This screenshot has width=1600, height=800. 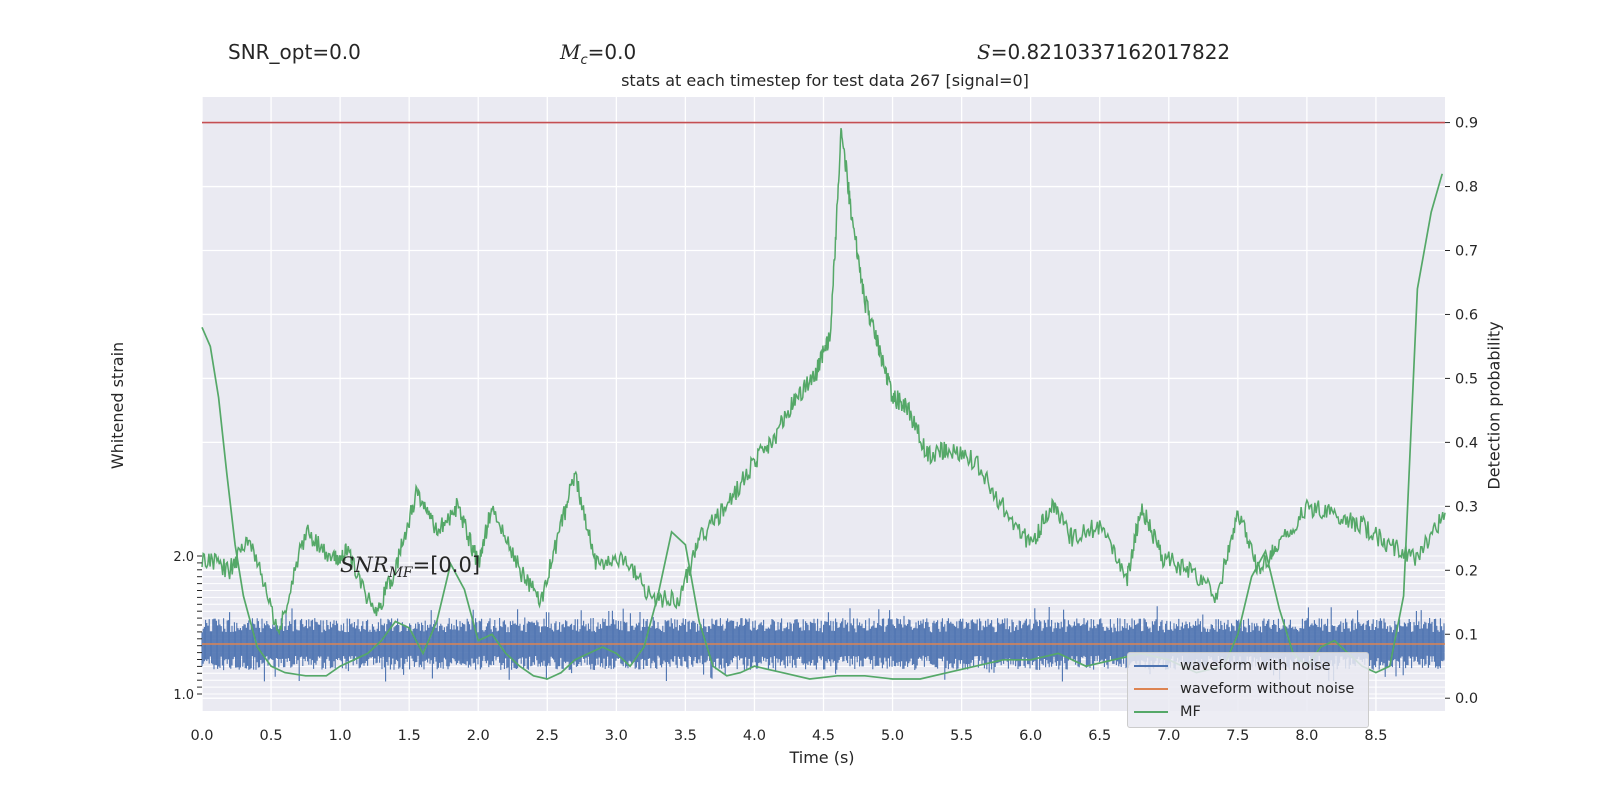 What do you see at coordinates (1375, 736) in the screenshot?
I see `x-tick-label: 8.5` at bounding box center [1375, 736].